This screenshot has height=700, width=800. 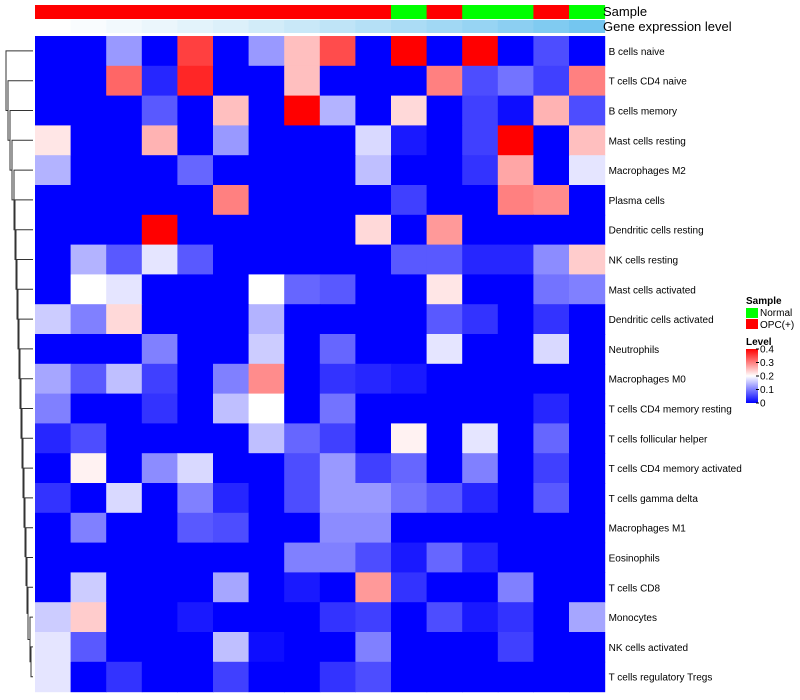 I want to click on row-label: Dendritic cells resting, so click(x=656, y=231).